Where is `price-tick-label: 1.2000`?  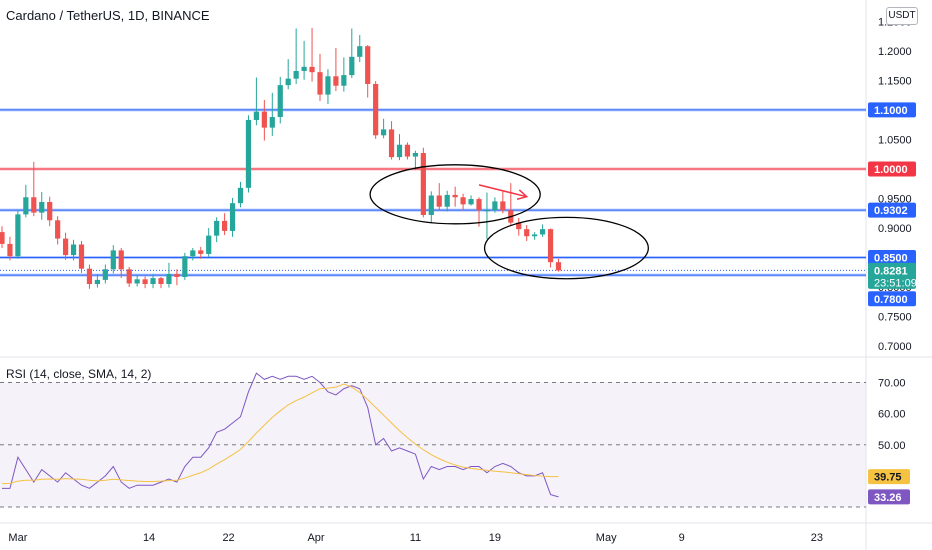
price-tick-label: 1.2000 is located at coordinates (895, 52).